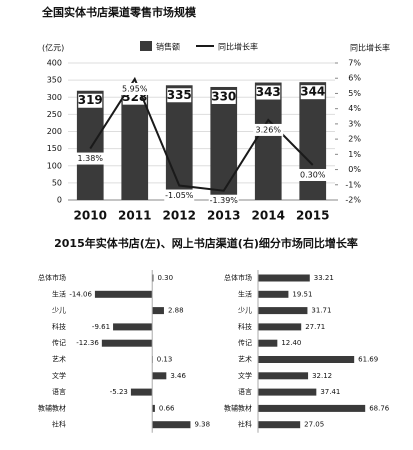 The image size is (413, 450). What do you see at coordinates (268, 216) in the screenshot?
I see `x-tick-label: 2014` at bounding box center [268, 216].